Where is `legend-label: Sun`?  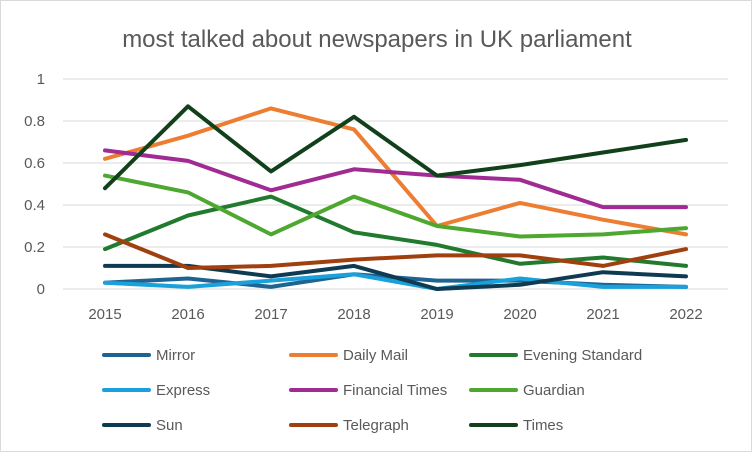 legend-label: Sun is located at coordinates (169, 425).